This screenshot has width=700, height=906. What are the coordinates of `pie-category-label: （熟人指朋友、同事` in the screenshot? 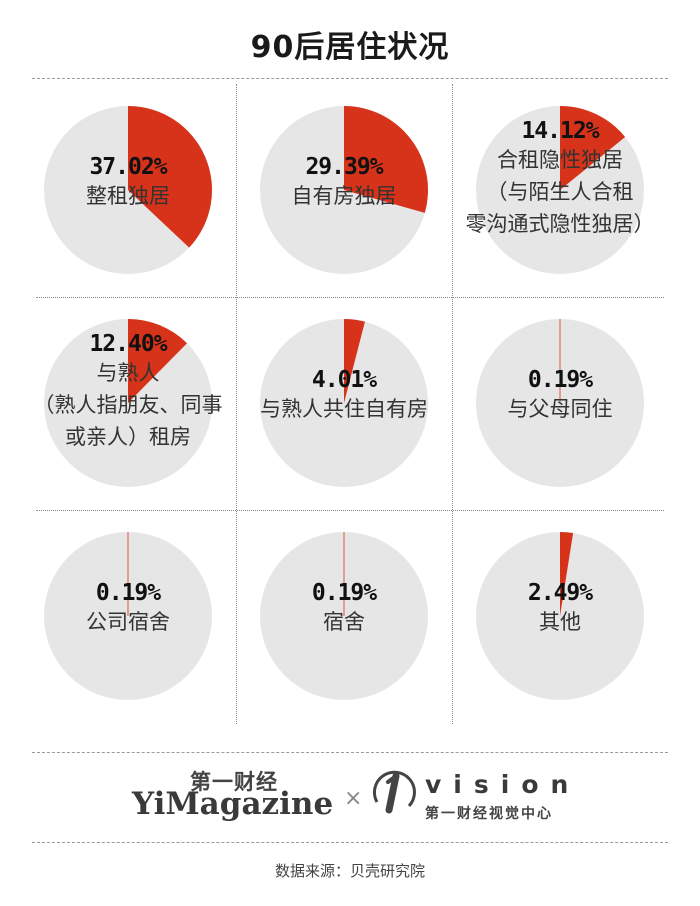 It's located at (128, 405).